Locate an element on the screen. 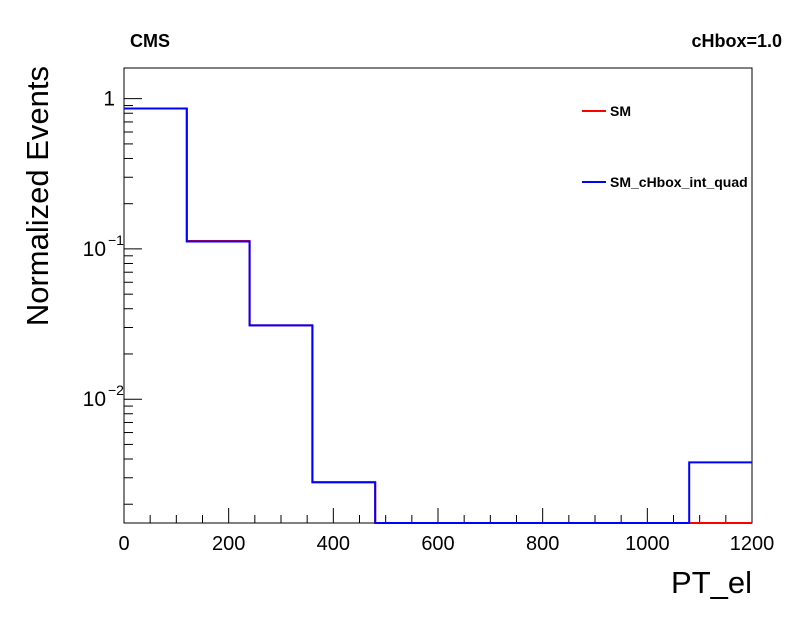 The height and width of the screenshot is (622, 796). x-tick-label: 0 is located at coordinates (123, 544).